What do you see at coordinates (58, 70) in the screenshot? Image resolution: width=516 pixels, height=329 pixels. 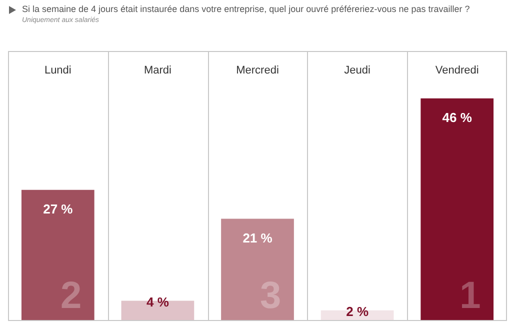 I see `x-tick-label: Lundi` at bounding box center [58, 70].